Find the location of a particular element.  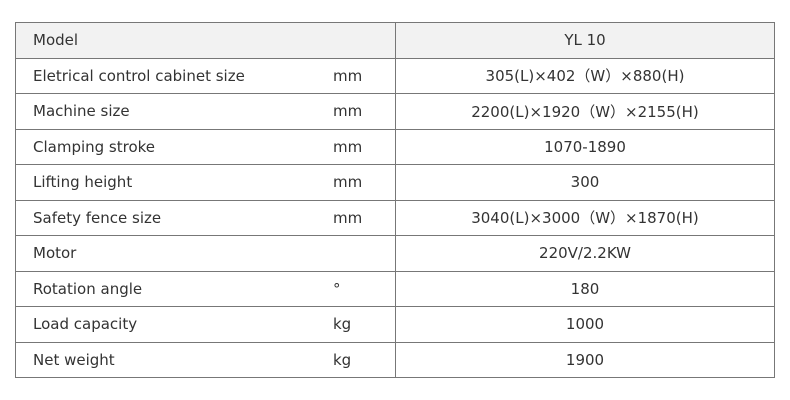

table-row: Rotation angle ° 180 is located at coordinates (395, 288).